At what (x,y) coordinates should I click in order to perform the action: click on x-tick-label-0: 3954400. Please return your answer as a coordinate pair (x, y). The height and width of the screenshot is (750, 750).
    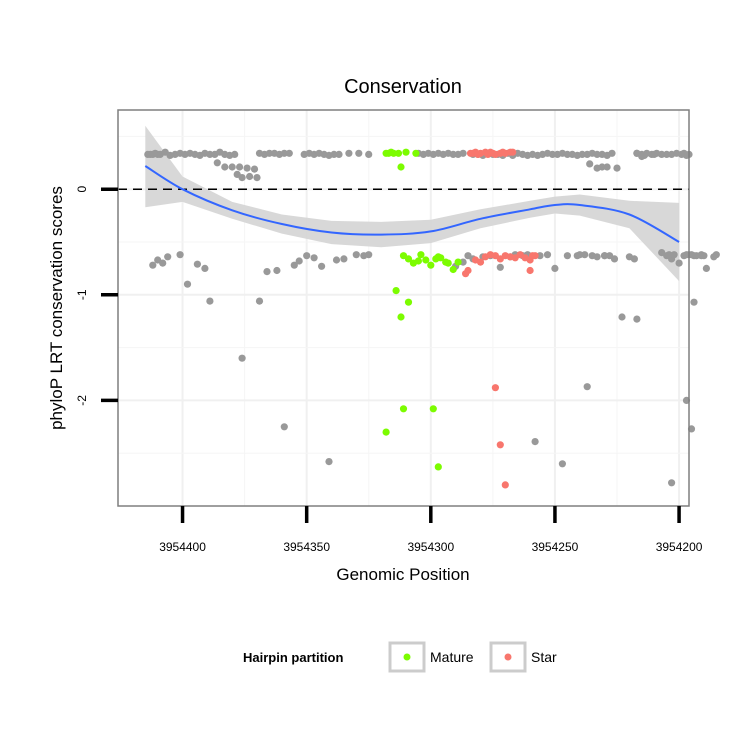
    Looking at the image, I should click on (182, 547).